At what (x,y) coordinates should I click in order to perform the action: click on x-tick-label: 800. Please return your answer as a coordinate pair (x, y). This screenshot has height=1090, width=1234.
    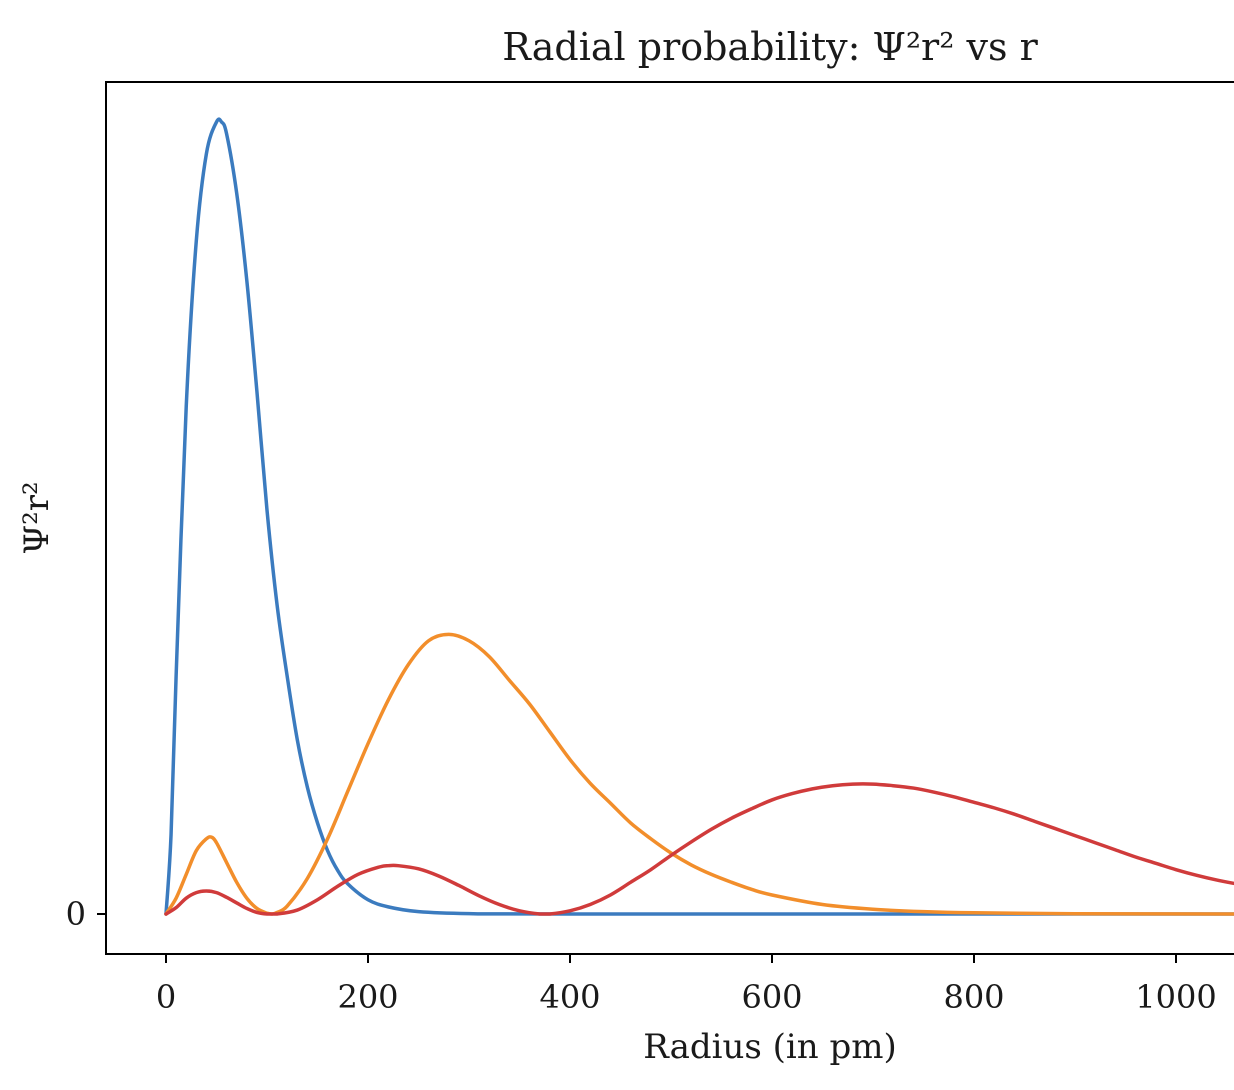
    Looking at the image, I should click on (973, 997).